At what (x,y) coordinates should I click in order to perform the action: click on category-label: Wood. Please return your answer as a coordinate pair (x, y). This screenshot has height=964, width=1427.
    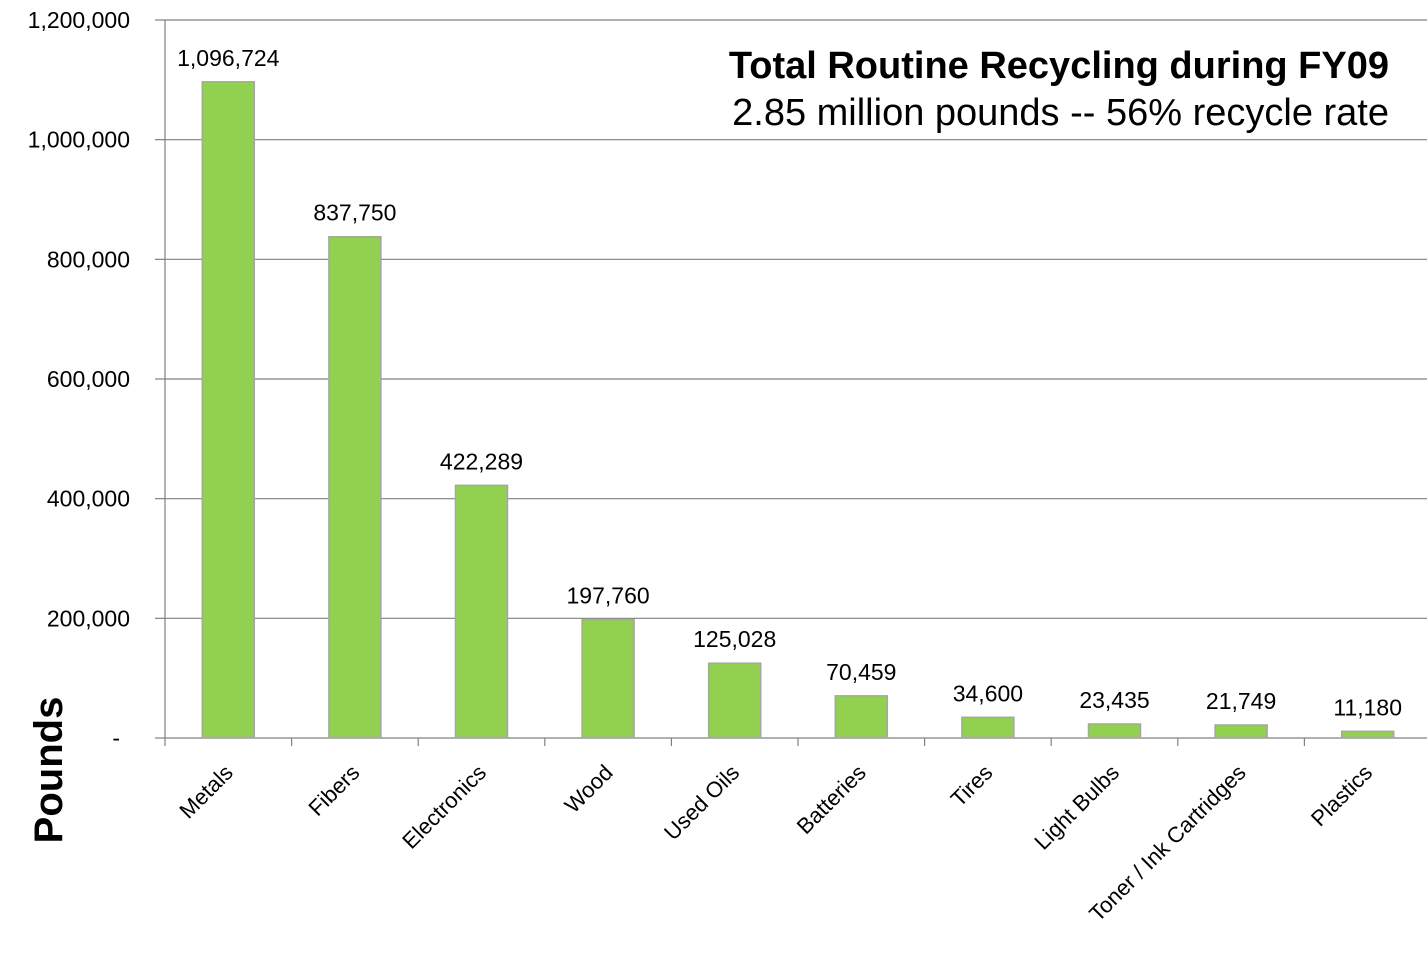
    Looking at the image, I should click on (589, 789).